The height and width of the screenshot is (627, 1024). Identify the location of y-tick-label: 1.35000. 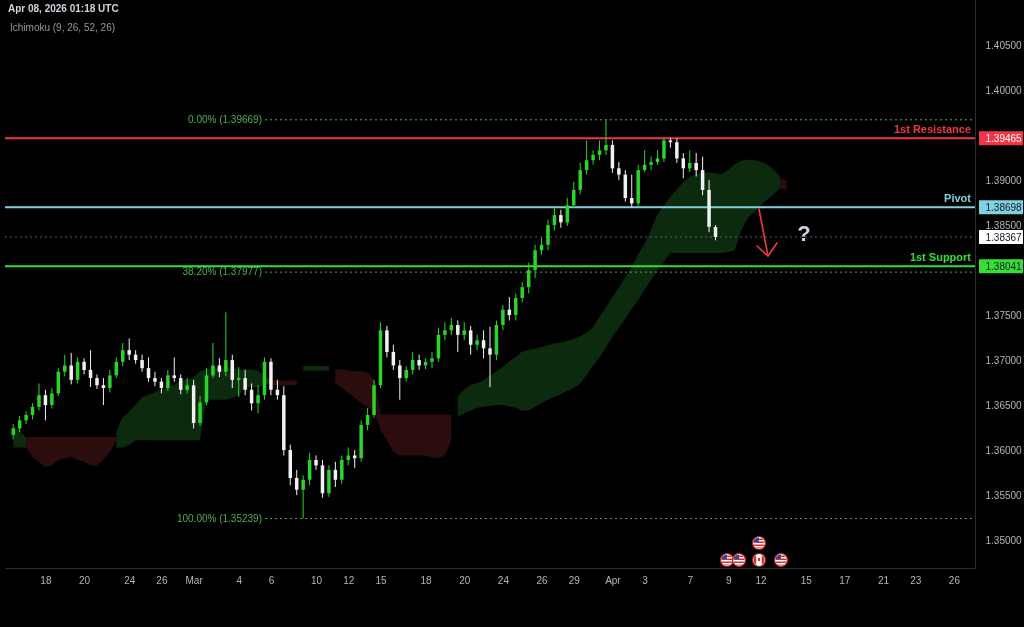
(1004, 540).